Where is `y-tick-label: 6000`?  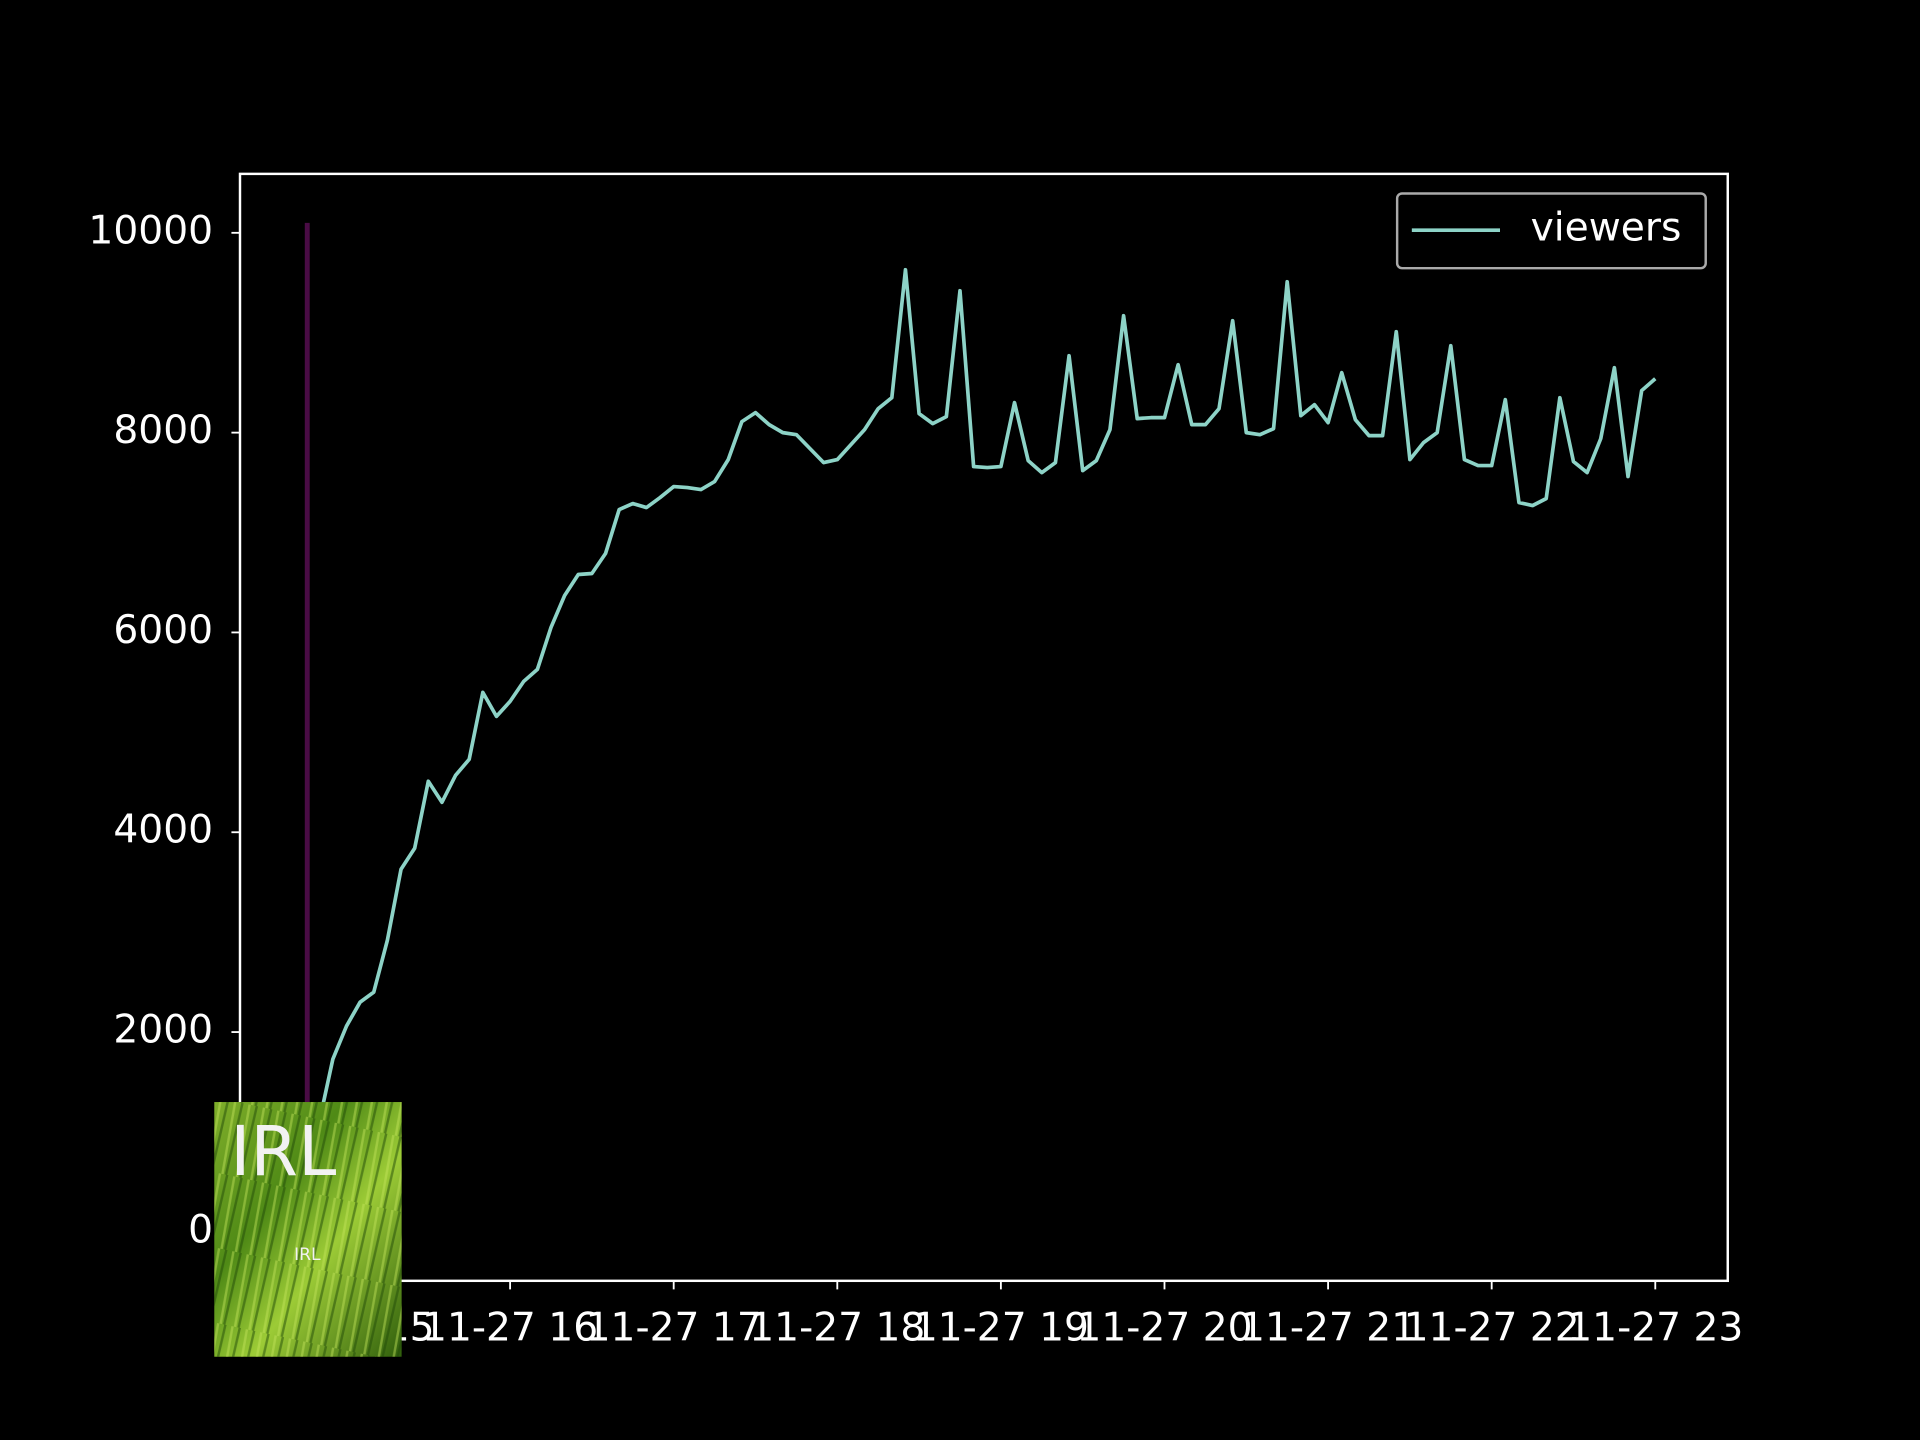 y-tick-label: 6000 is located at coordinates (163, 630).